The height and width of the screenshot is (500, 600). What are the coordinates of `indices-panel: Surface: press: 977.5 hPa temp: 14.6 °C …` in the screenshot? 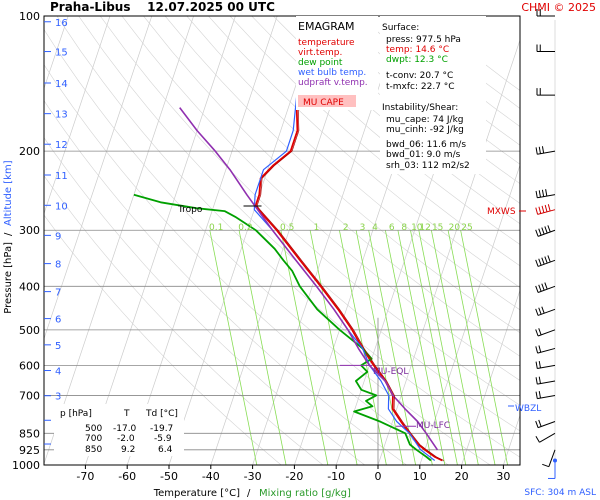 It's located at (433, 95).